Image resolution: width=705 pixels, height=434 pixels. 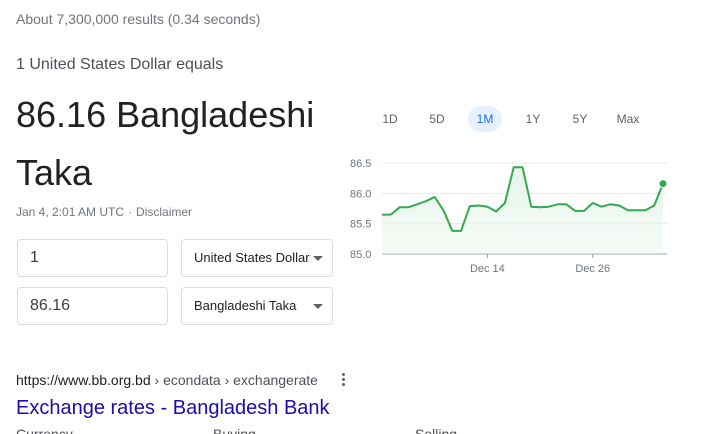 What do you see at coordinates (360, 225) in the screenshot?
I see `y-tick-label: 85.5` at bounding box center [360, 225].